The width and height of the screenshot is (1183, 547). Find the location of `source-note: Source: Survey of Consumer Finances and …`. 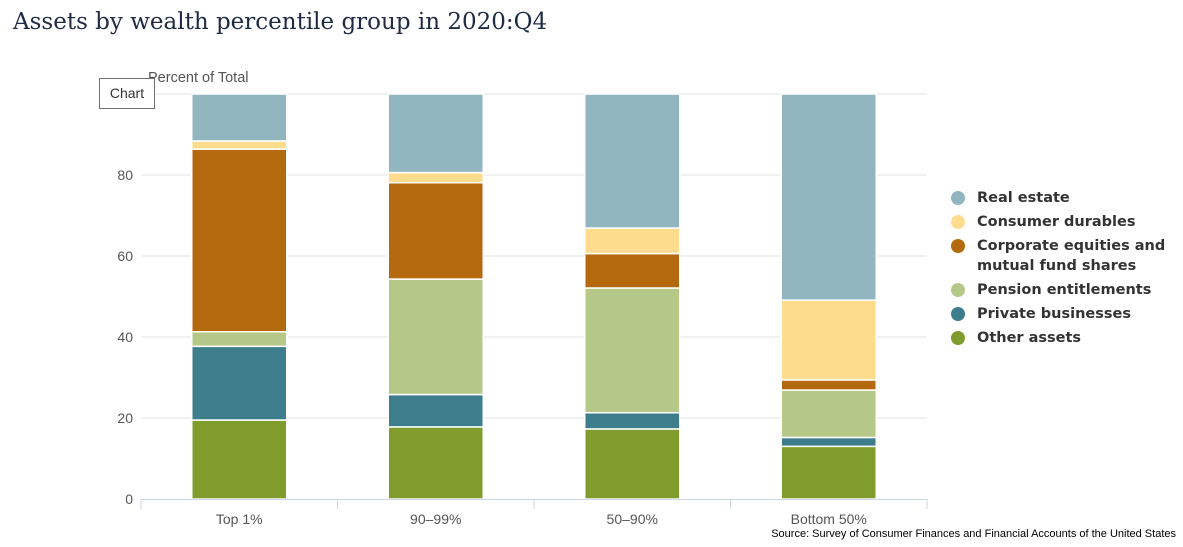

source-note: Source: Survey of Consumer Finances and … is located at coordinates (973, 534).